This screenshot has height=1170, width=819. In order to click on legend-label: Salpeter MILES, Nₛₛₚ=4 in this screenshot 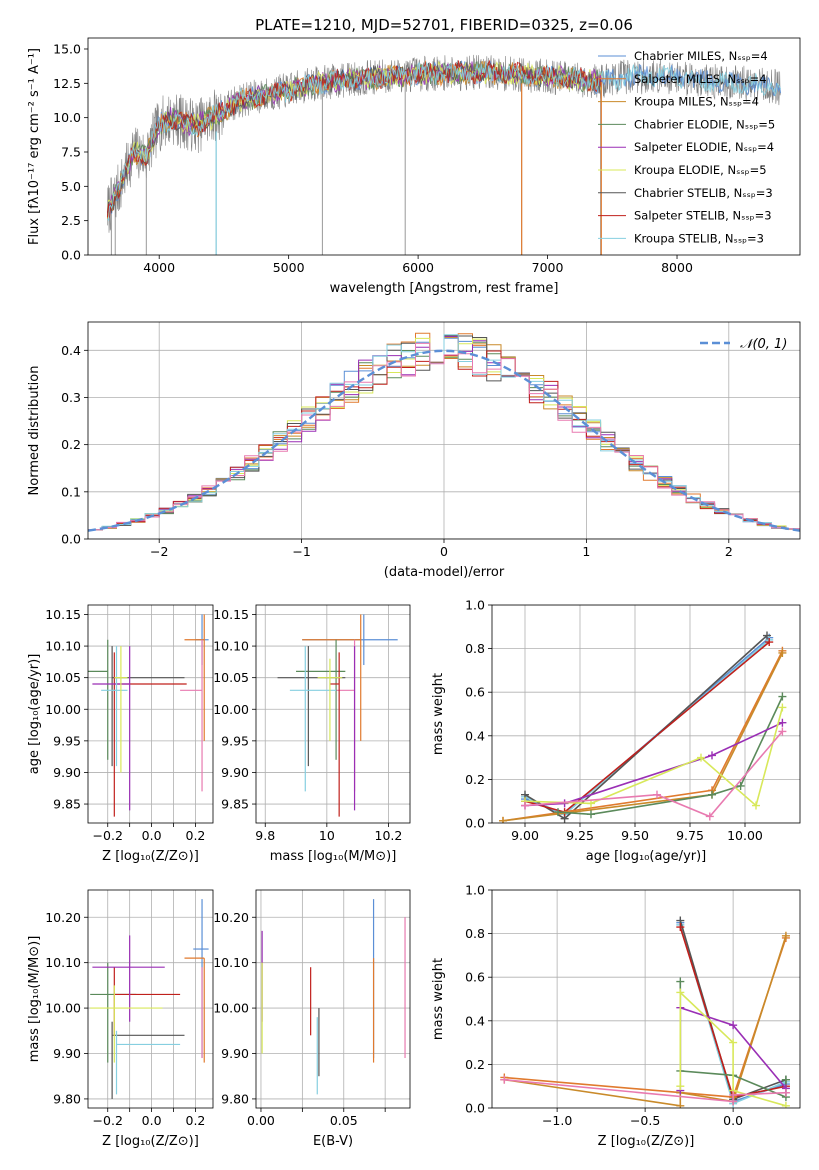, I will do `click(700, 79)`.